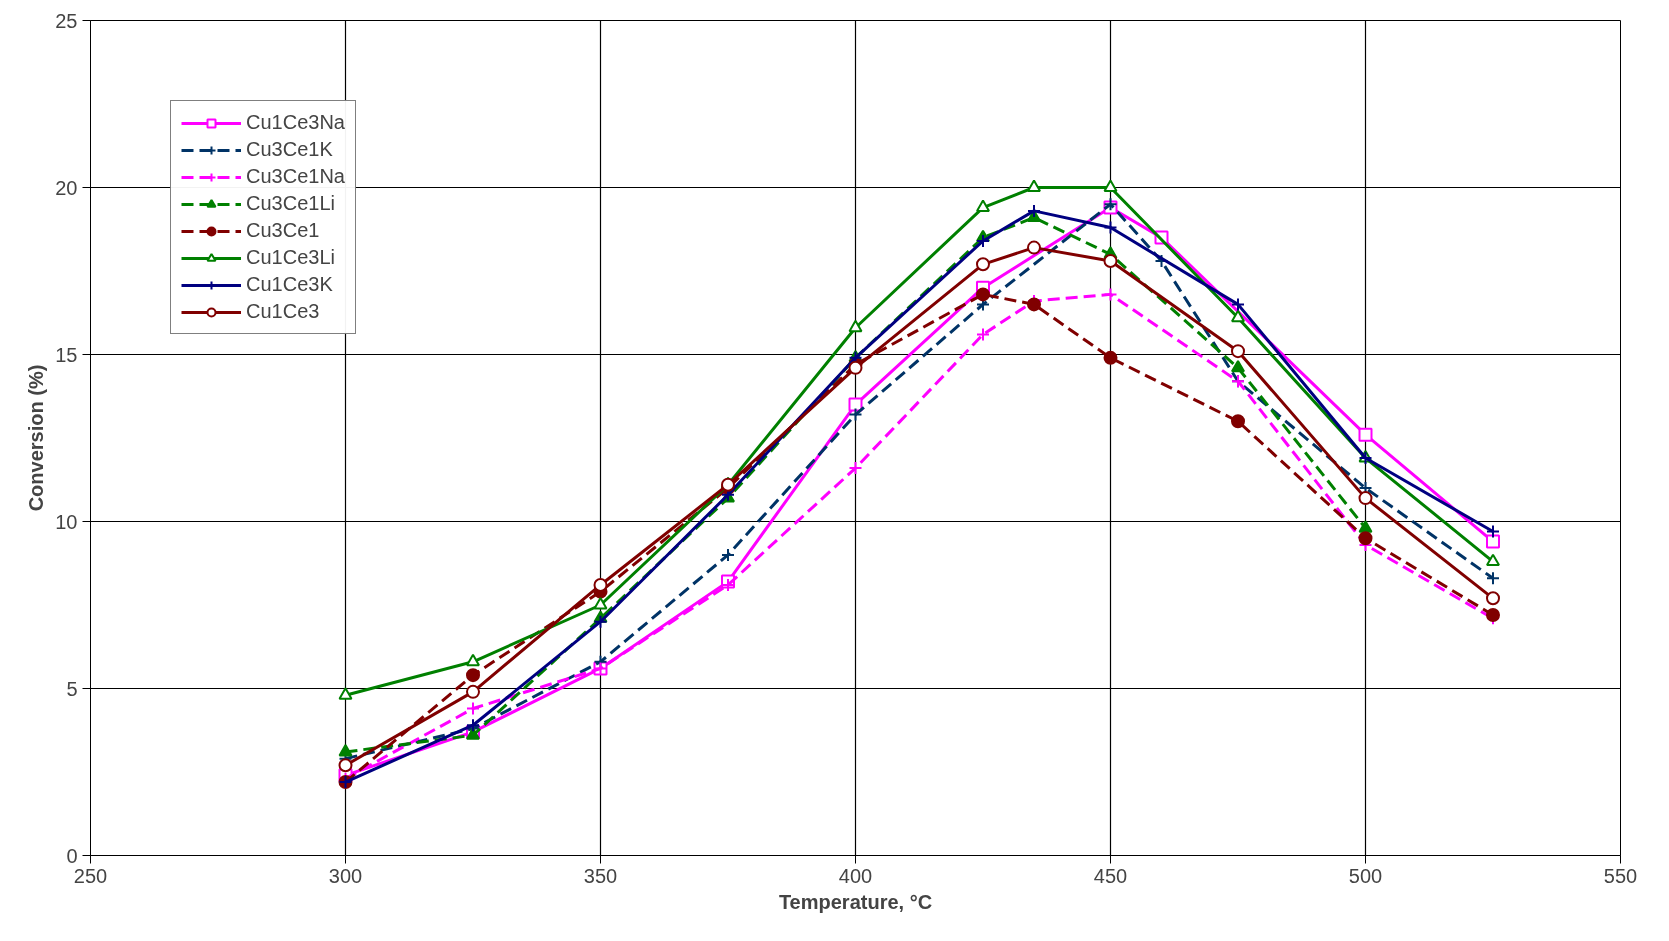 This screenshot has height=941, width=1669. Describe the element at coordinates (66, 20) in the screenshot. I see `y-tick-label: 25` at that location.